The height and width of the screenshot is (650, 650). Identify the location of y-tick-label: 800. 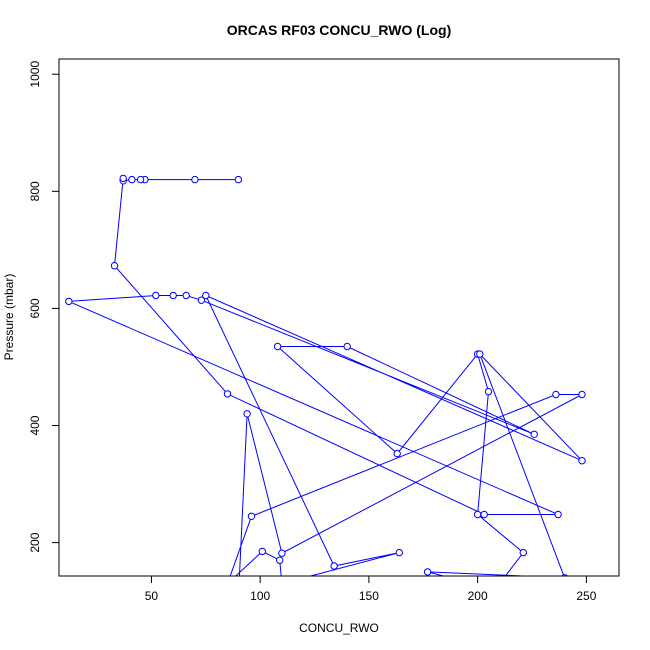
(35, 191).